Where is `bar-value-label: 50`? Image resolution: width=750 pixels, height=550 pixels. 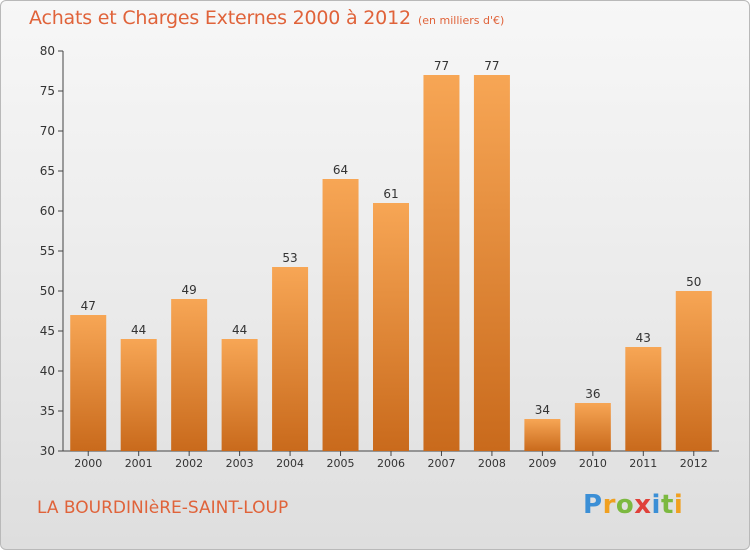 bar-value-label: 50 is located at coordinates (693, 282).